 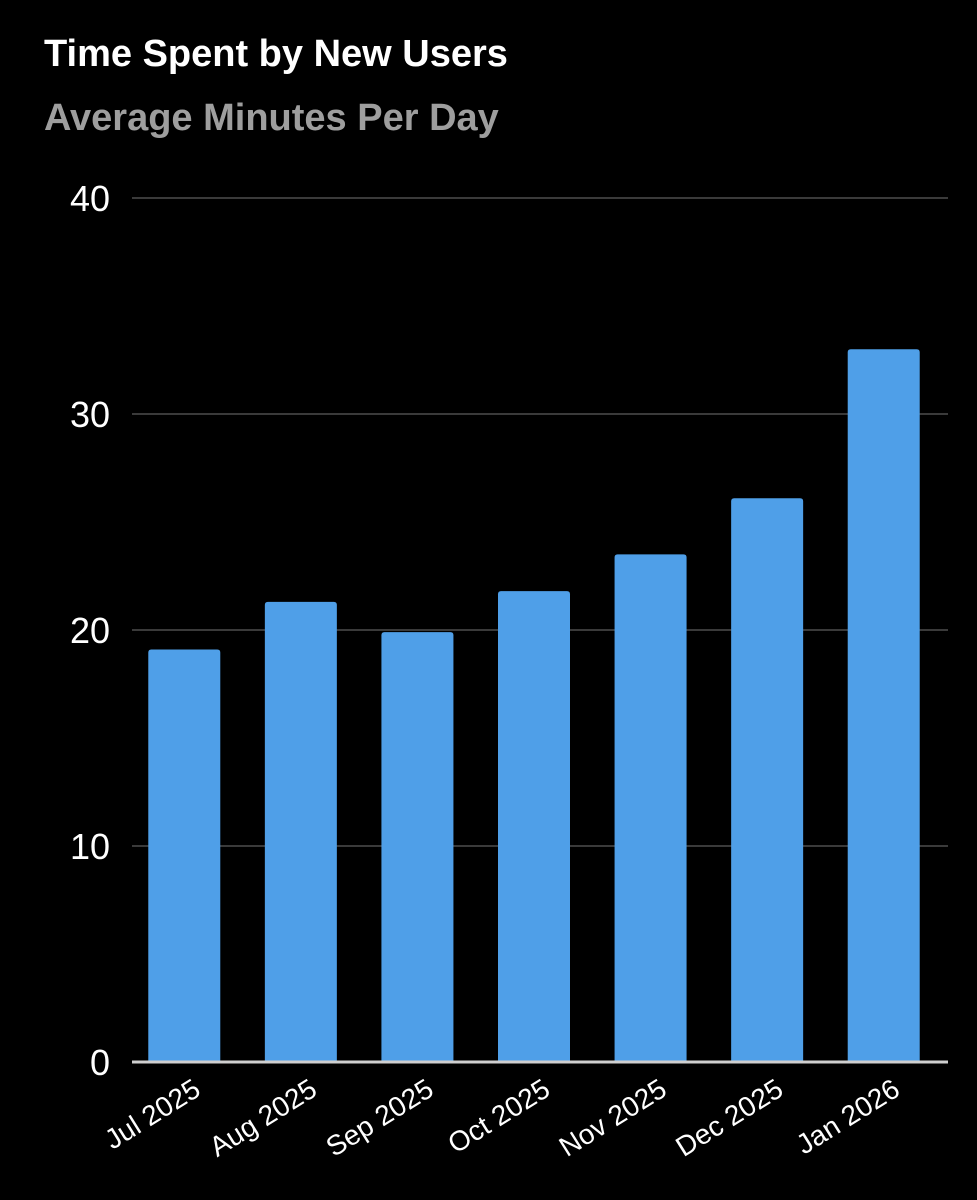 What do you see at coordinates (271, 118) in the screenshot?
I see `chart-subtitle: Average Minutes Per Day` at bounding box center [271, 118].